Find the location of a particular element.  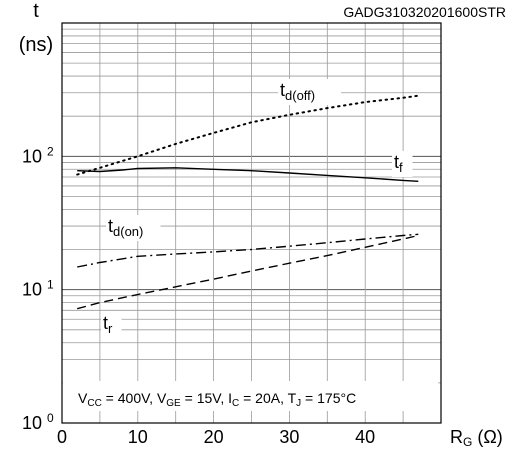

x-axis-label-sub: G is located at coordinates (467, 442).